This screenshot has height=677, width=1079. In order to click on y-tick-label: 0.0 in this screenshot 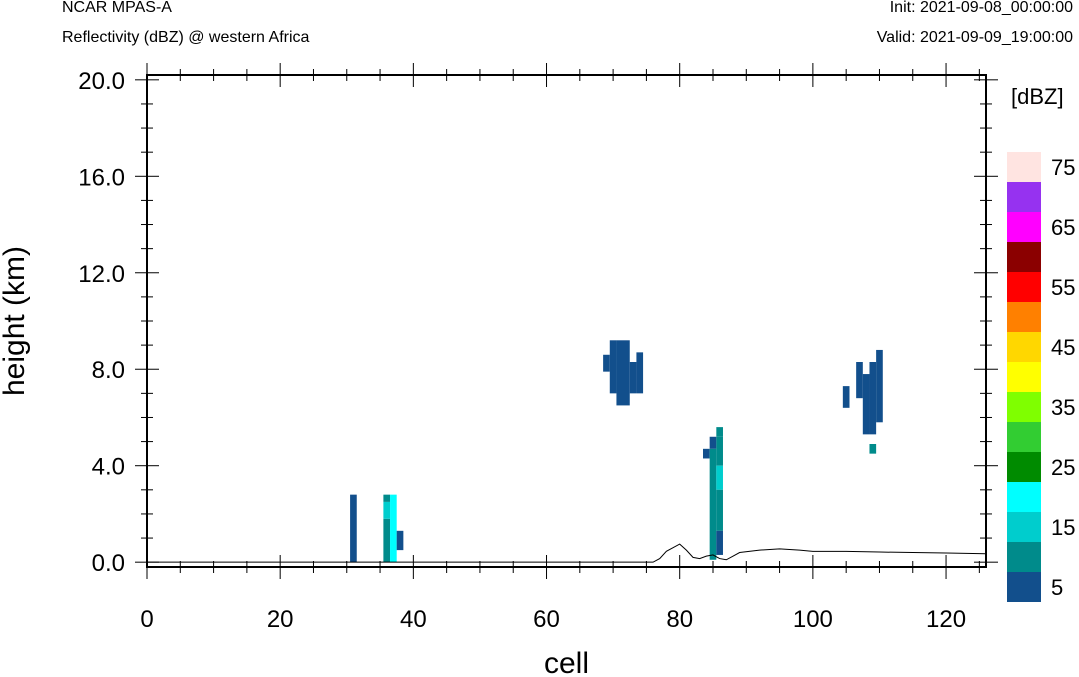, I will do `click(108, 563)`.